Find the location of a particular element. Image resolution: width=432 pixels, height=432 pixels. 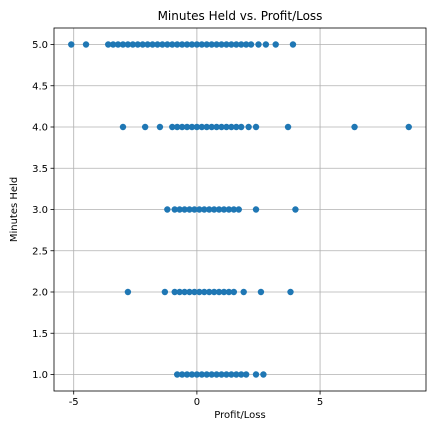

y-axis-label: Minutes Held is located at coordinates (14, 209).